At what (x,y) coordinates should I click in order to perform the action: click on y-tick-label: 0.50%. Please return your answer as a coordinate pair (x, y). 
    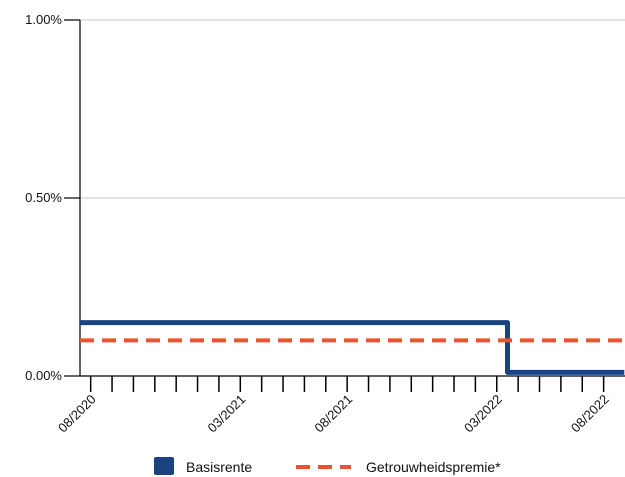
    Looking at the image, I should click on (43, 197).